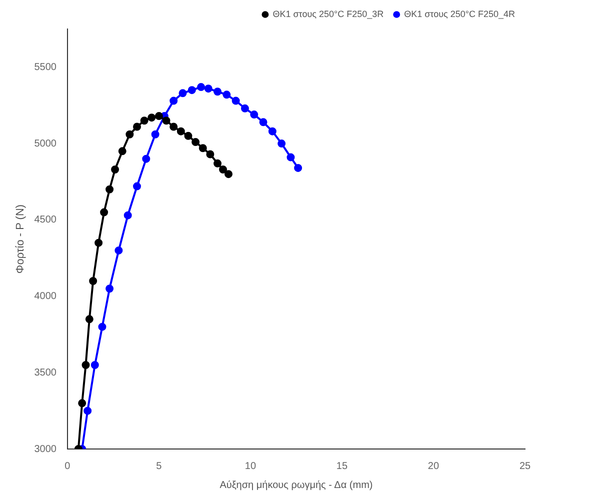  What do you see at coordinates (45, 67) in the screenshot?
I see `y-tick-label: 5500` at bounding box center [45, 67].